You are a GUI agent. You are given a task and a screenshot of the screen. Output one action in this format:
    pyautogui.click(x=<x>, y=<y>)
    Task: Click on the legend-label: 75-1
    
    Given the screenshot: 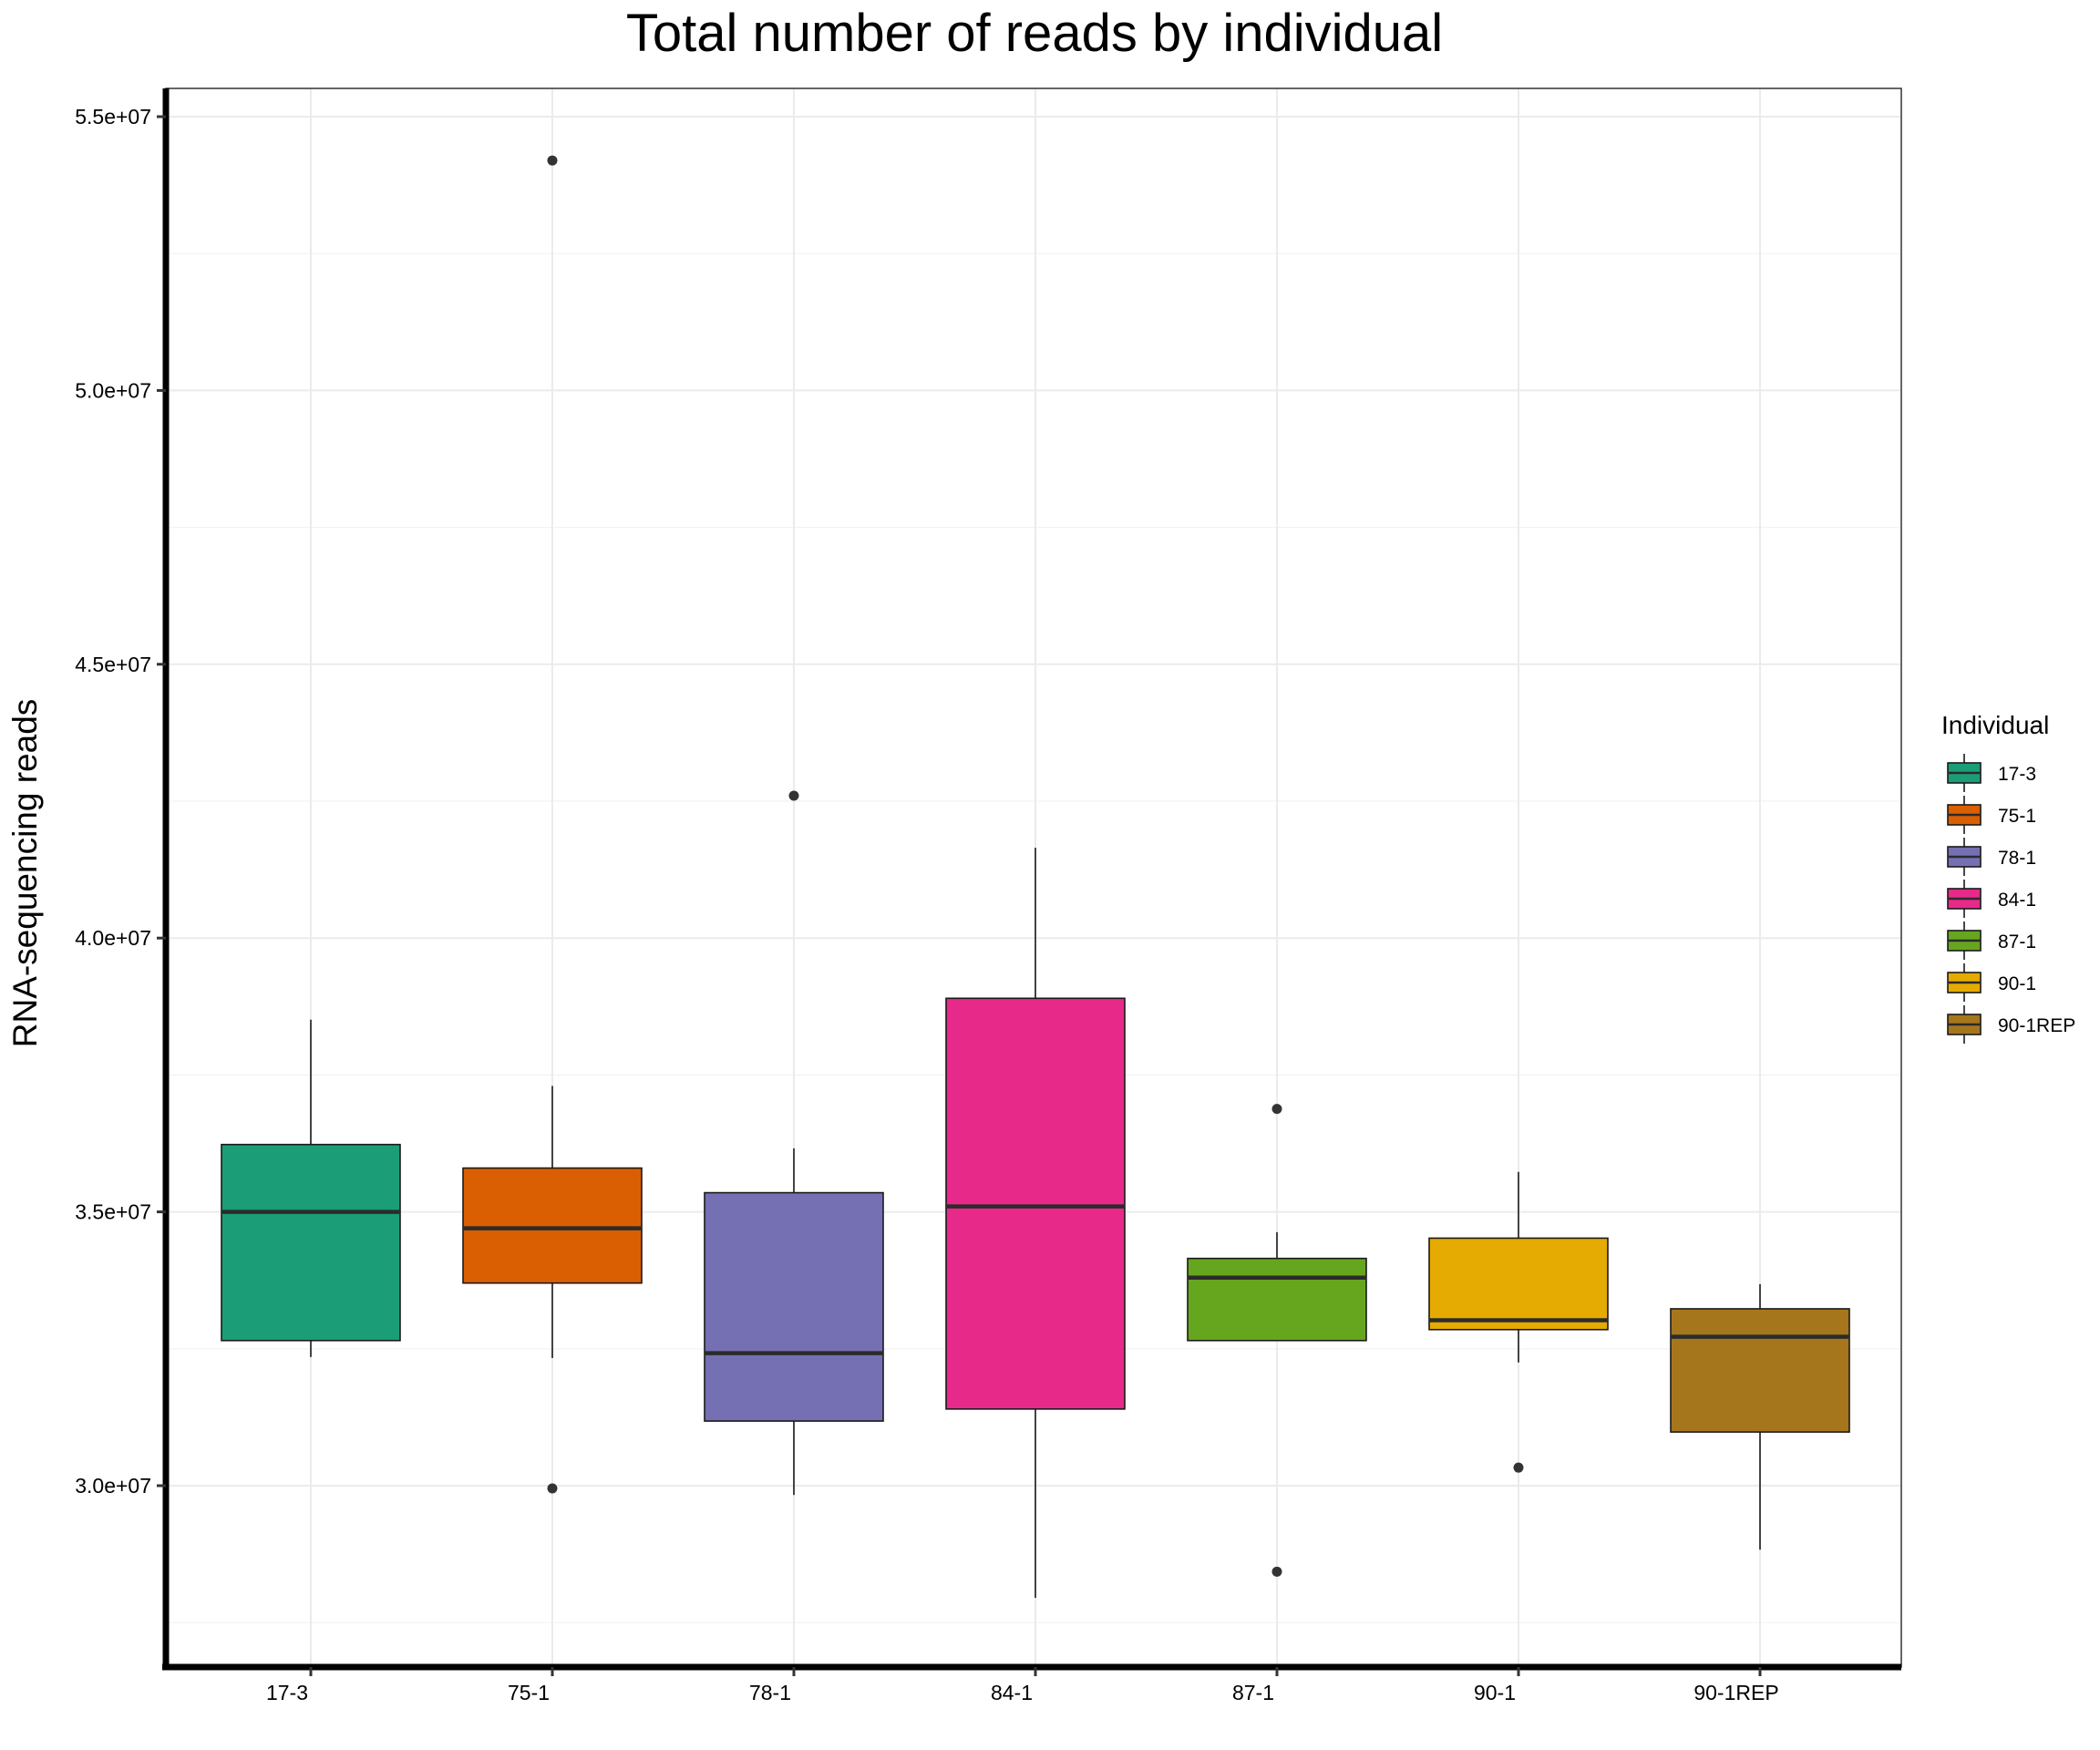 What is the action you would take?
    pyautogui.click(x=2017, y=817)
    